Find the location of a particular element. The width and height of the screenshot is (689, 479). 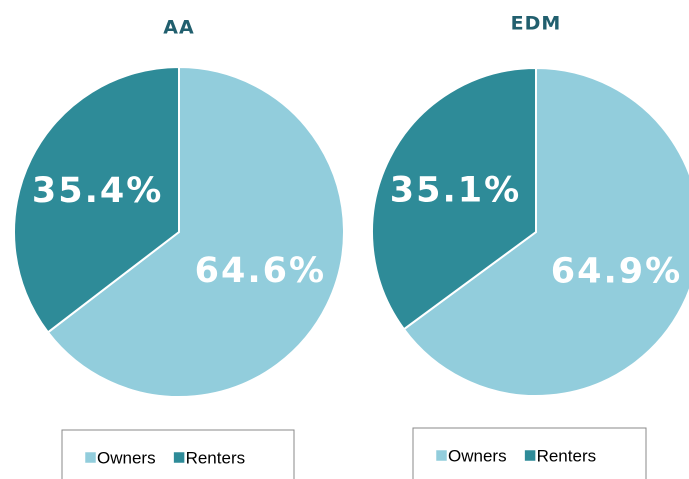

data-label: 64.6% is located at coordinates (260, 271).